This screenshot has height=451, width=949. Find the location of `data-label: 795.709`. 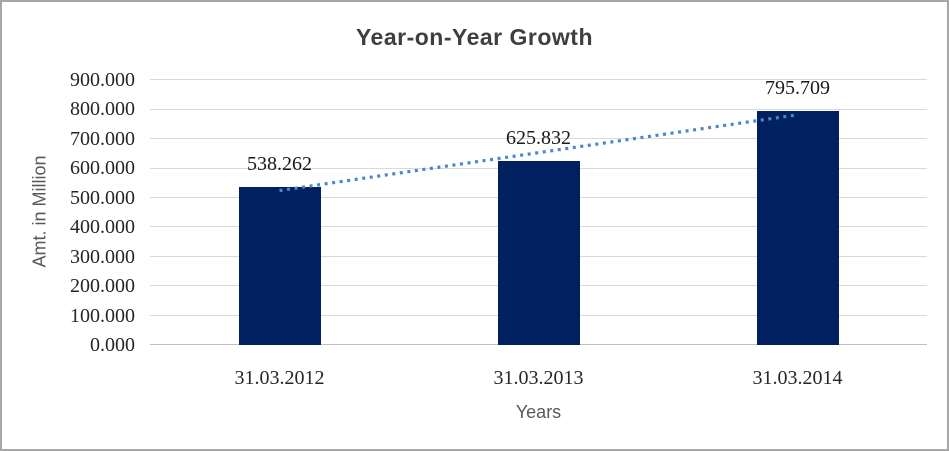

data-label: 795.709 is located at coordinates (797, 87).